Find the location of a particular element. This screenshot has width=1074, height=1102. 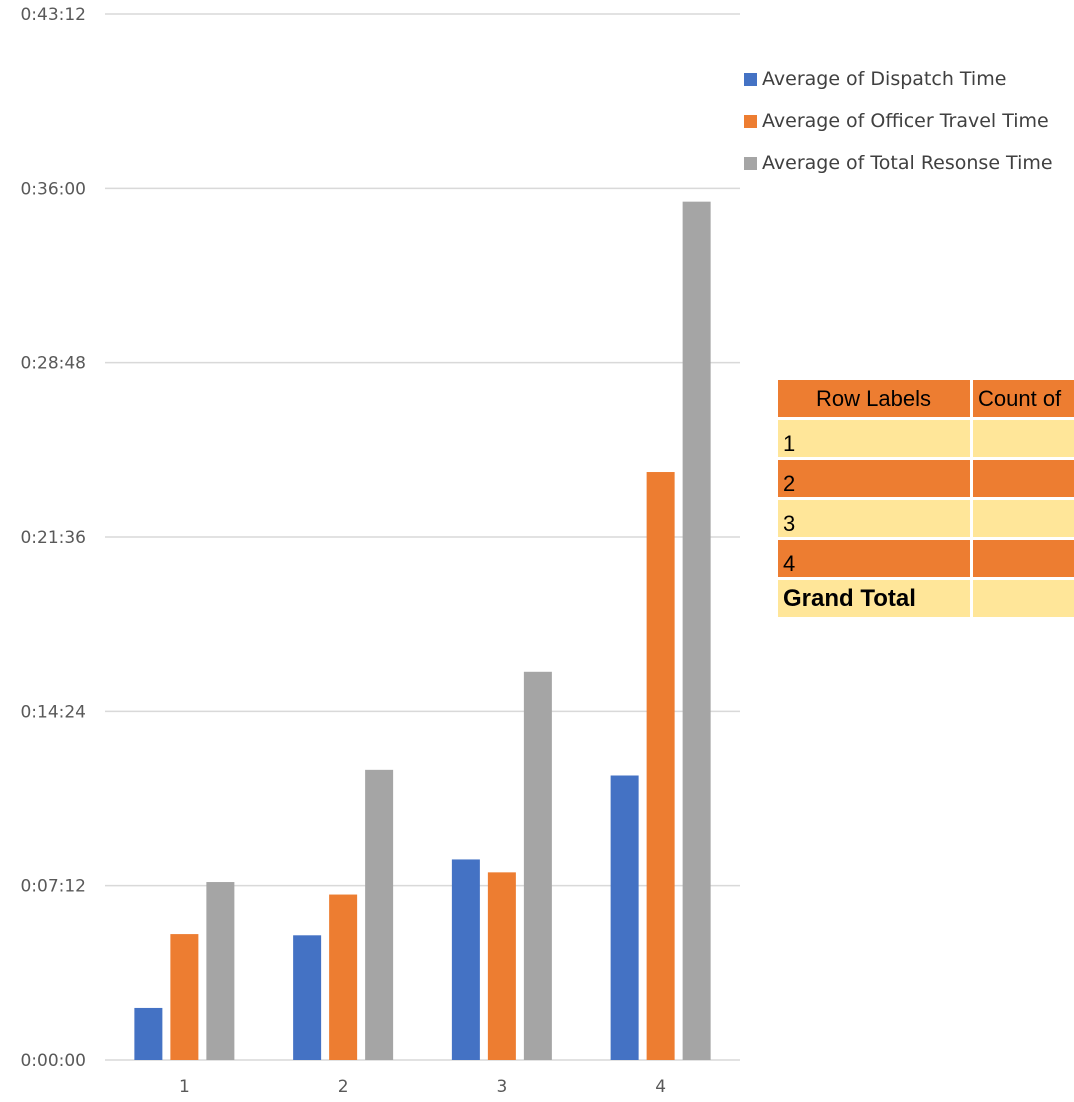

legend-label-travel: Average of Officer Travel Time is located at coordinates (905, 121).